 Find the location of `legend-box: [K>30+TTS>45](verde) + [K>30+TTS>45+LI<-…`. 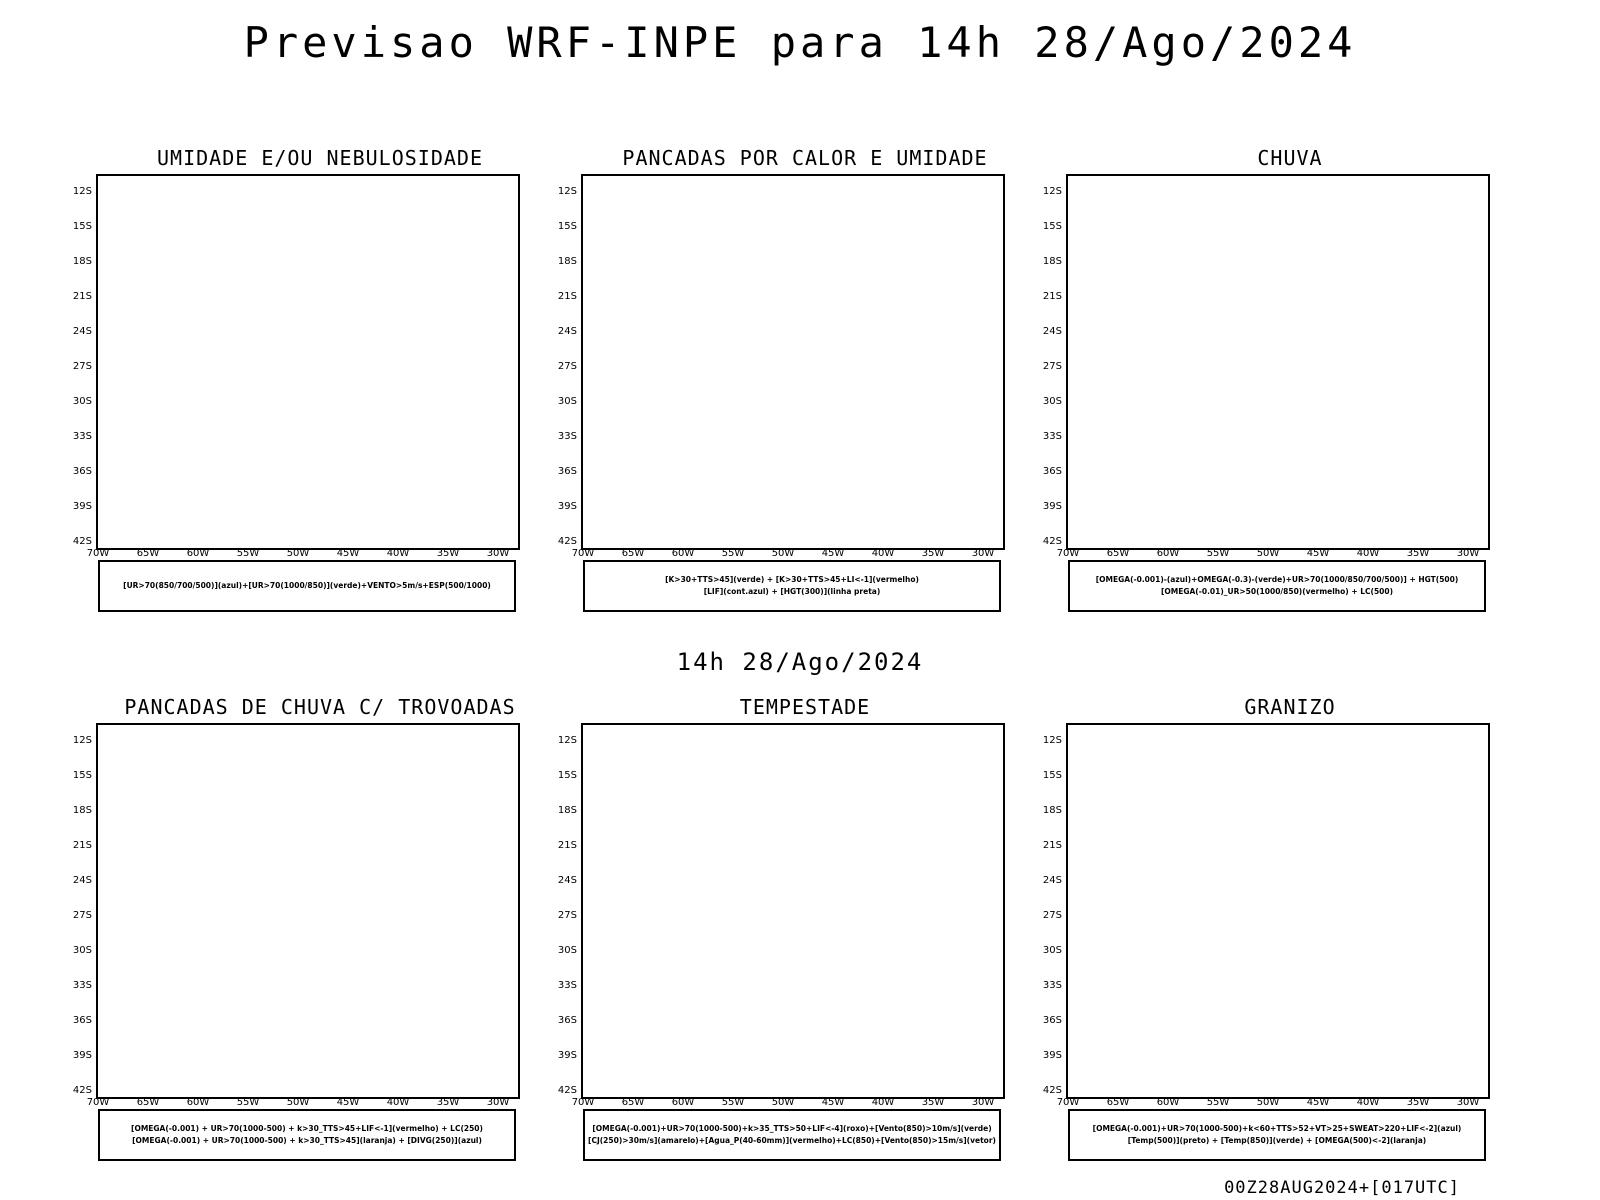

legend-box: [K>30+TTS>45](verde) + [K>30+TTS>45+LI<-… is located at coordinates (792, 586).